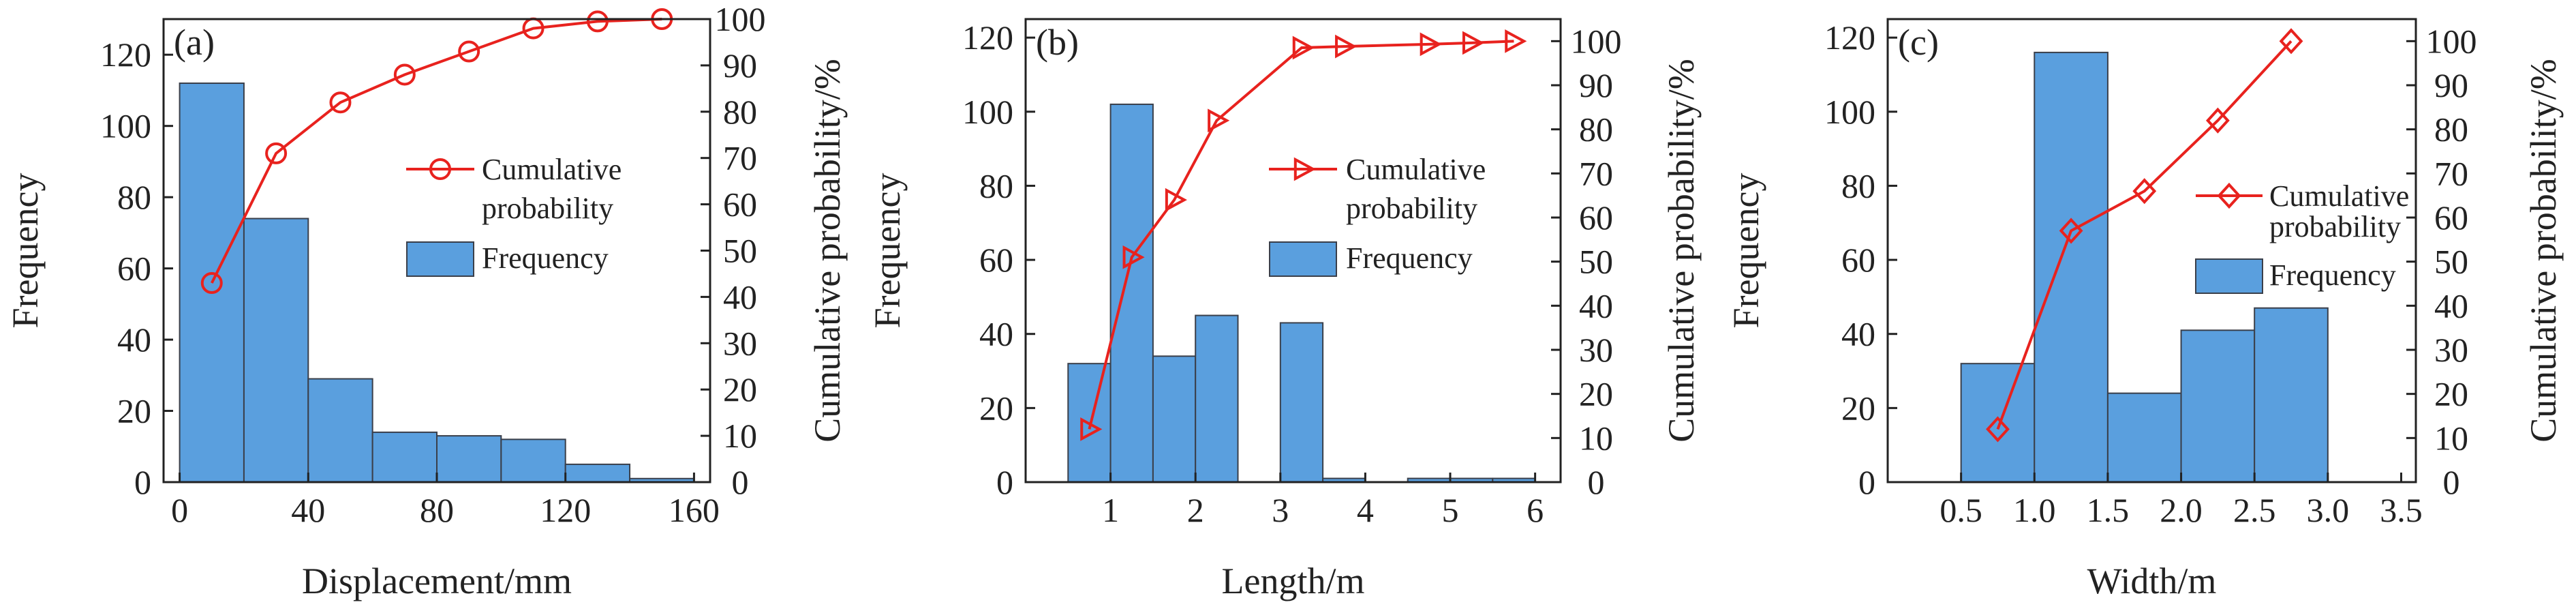  What do you see at coordinates (552, 169) in the screenshot?
I see `legend-line-label: Cumulative` at bounding box center [552, 169].